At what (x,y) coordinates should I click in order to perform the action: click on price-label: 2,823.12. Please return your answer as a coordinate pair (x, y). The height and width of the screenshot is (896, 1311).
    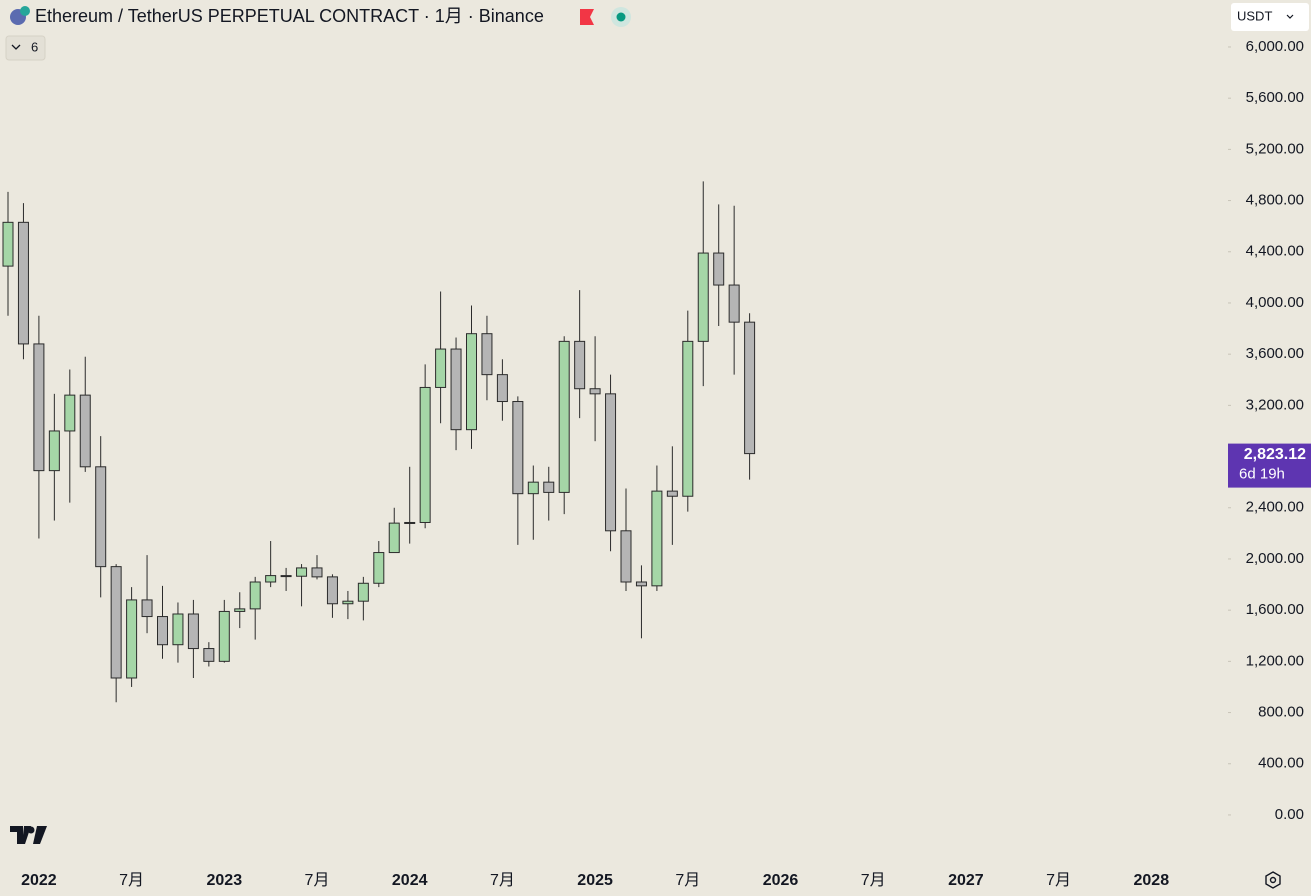
    Looking at the image, I should click on (1275, 454).